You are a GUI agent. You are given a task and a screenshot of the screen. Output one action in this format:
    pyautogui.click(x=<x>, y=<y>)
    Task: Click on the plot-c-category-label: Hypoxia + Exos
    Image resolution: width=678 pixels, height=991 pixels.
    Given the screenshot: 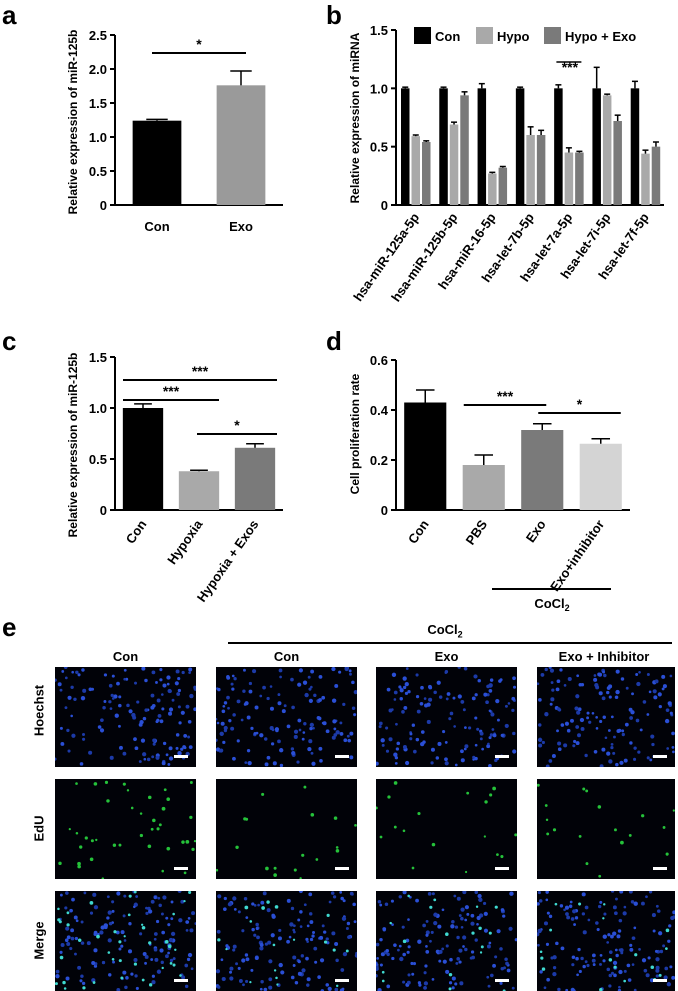 What is the action you would take?
    pyautogui.click(x=228, y=561)
    